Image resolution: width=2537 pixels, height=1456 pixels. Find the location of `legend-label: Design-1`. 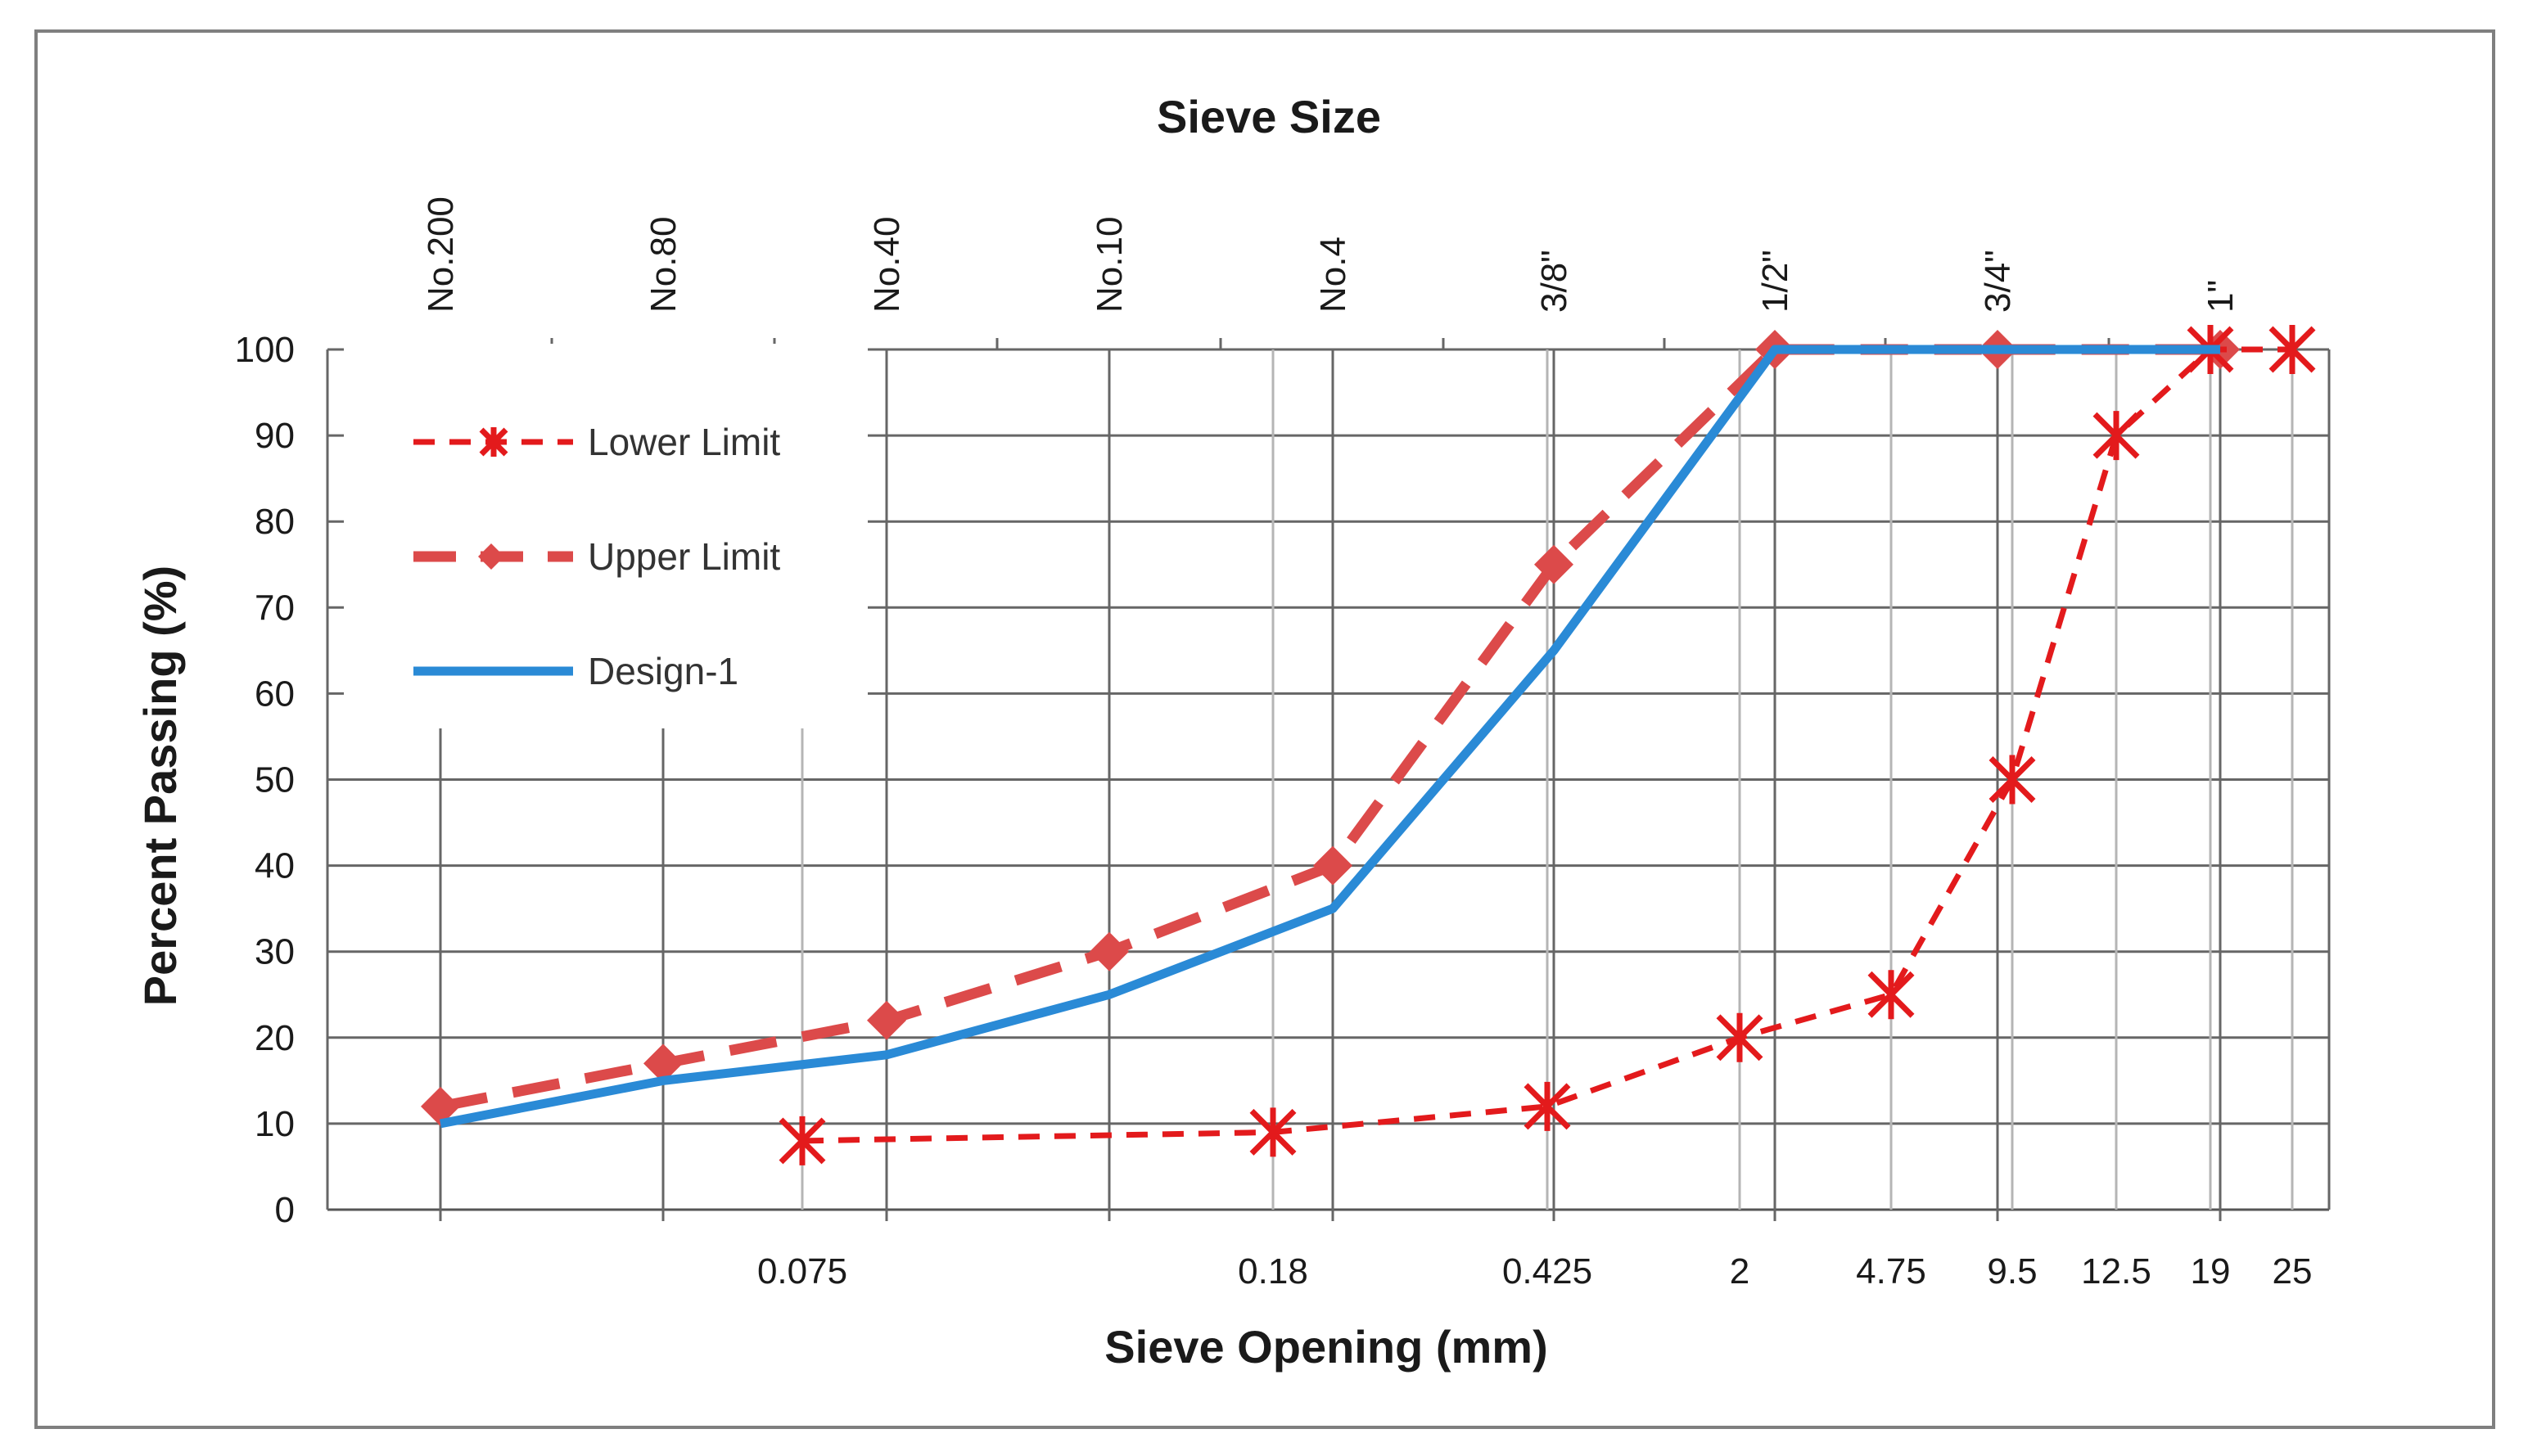

legend-label: Design-1 is located at coordinates (663, 671).